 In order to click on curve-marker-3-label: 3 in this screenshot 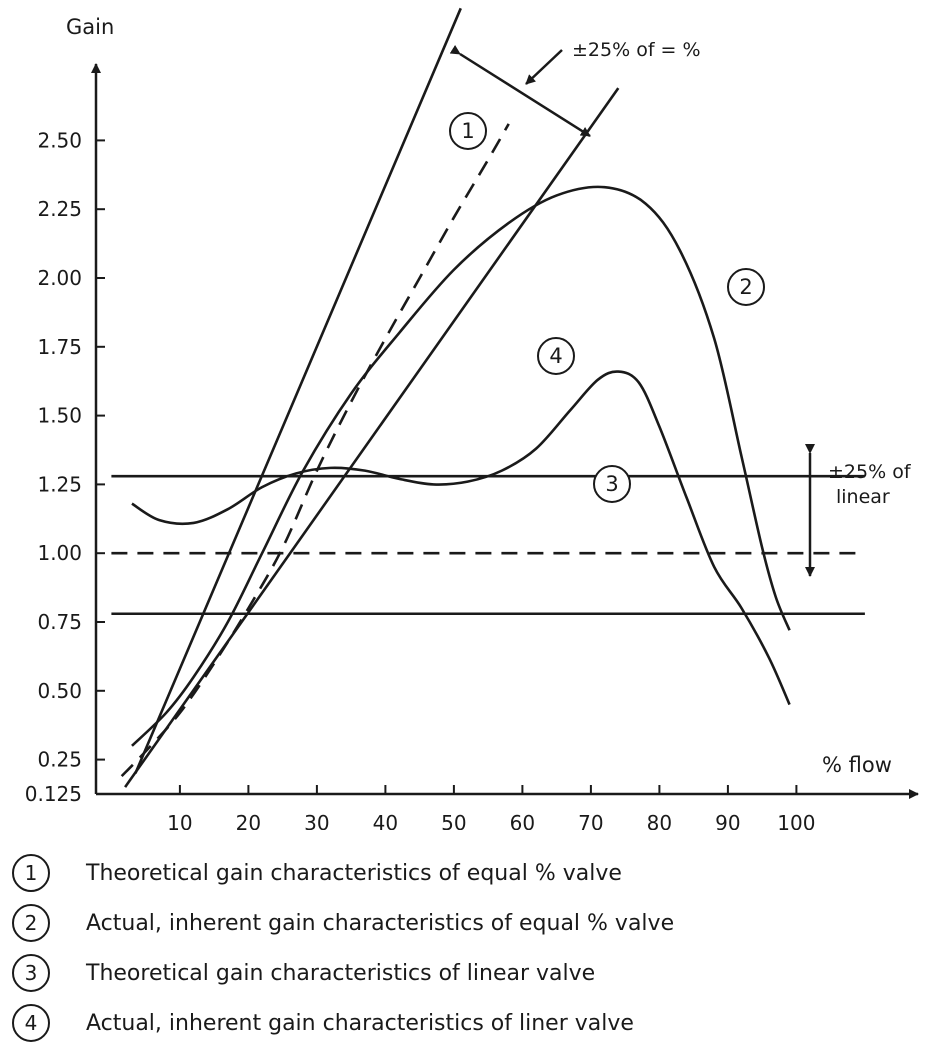, I will do `click(611, 484)`.